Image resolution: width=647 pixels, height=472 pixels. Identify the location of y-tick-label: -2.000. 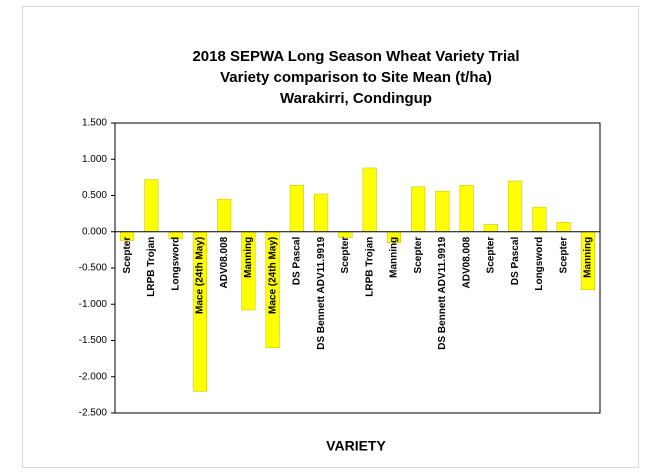
(93, 376).